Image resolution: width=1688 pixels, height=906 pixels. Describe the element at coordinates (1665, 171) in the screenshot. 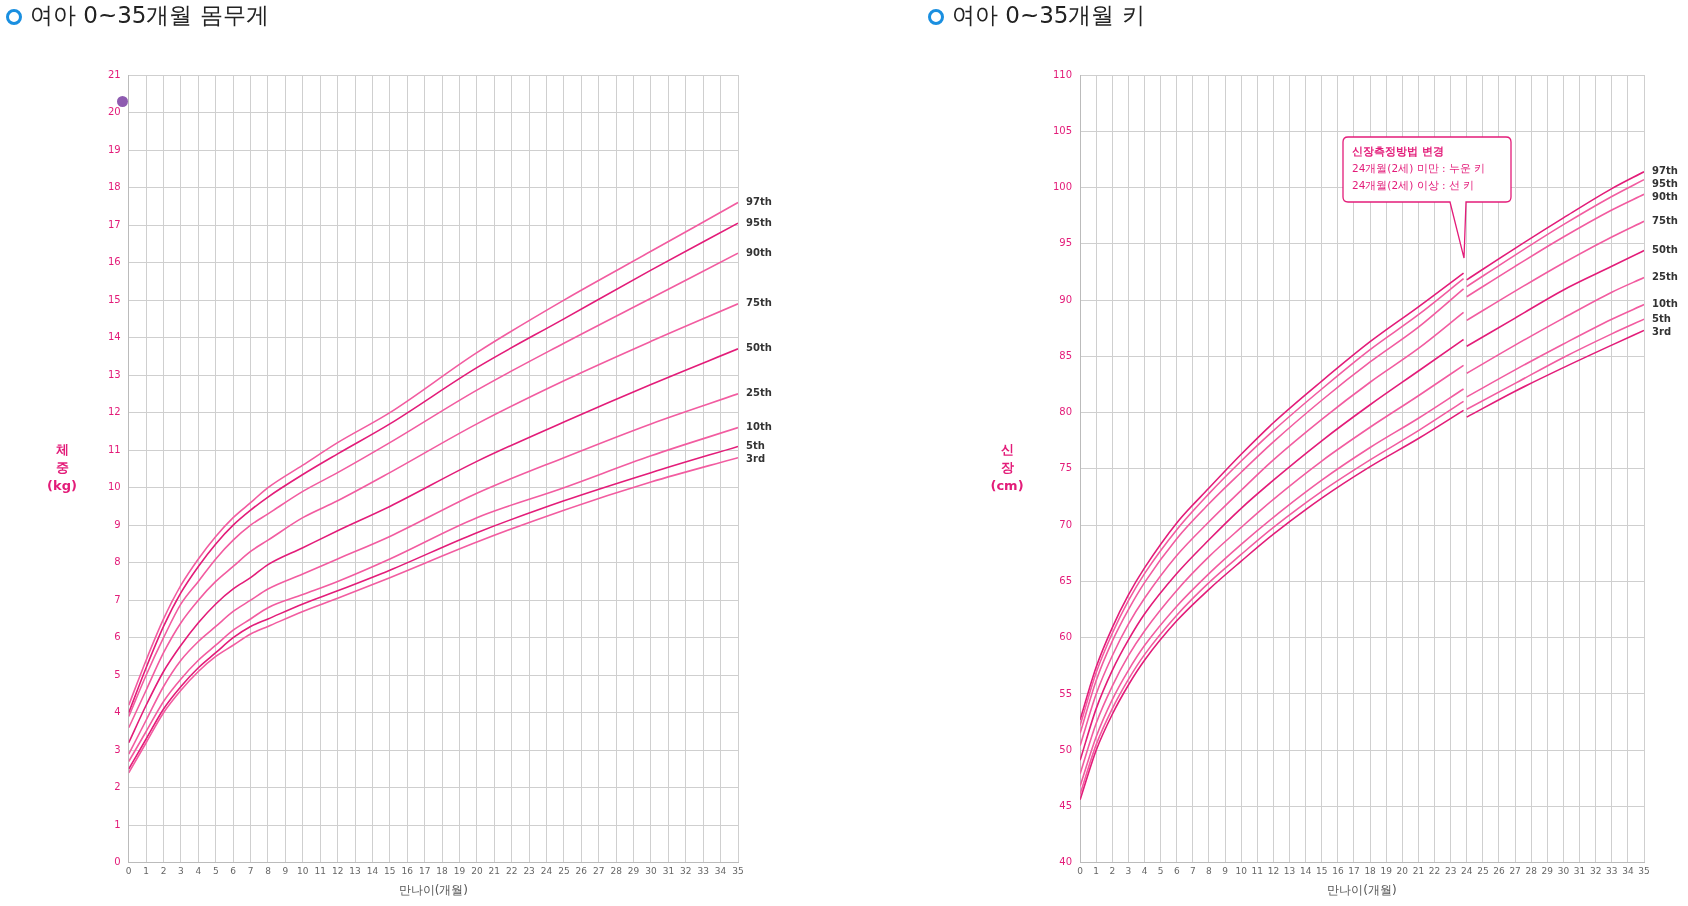

I see `series-label: 97th` at that location.